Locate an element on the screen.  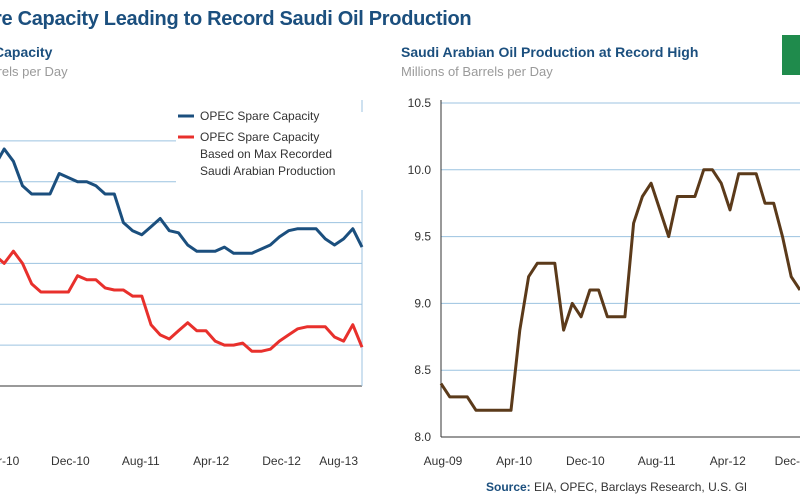
right-y-tick-label: 10.0 is located at coordinates (420, 170).